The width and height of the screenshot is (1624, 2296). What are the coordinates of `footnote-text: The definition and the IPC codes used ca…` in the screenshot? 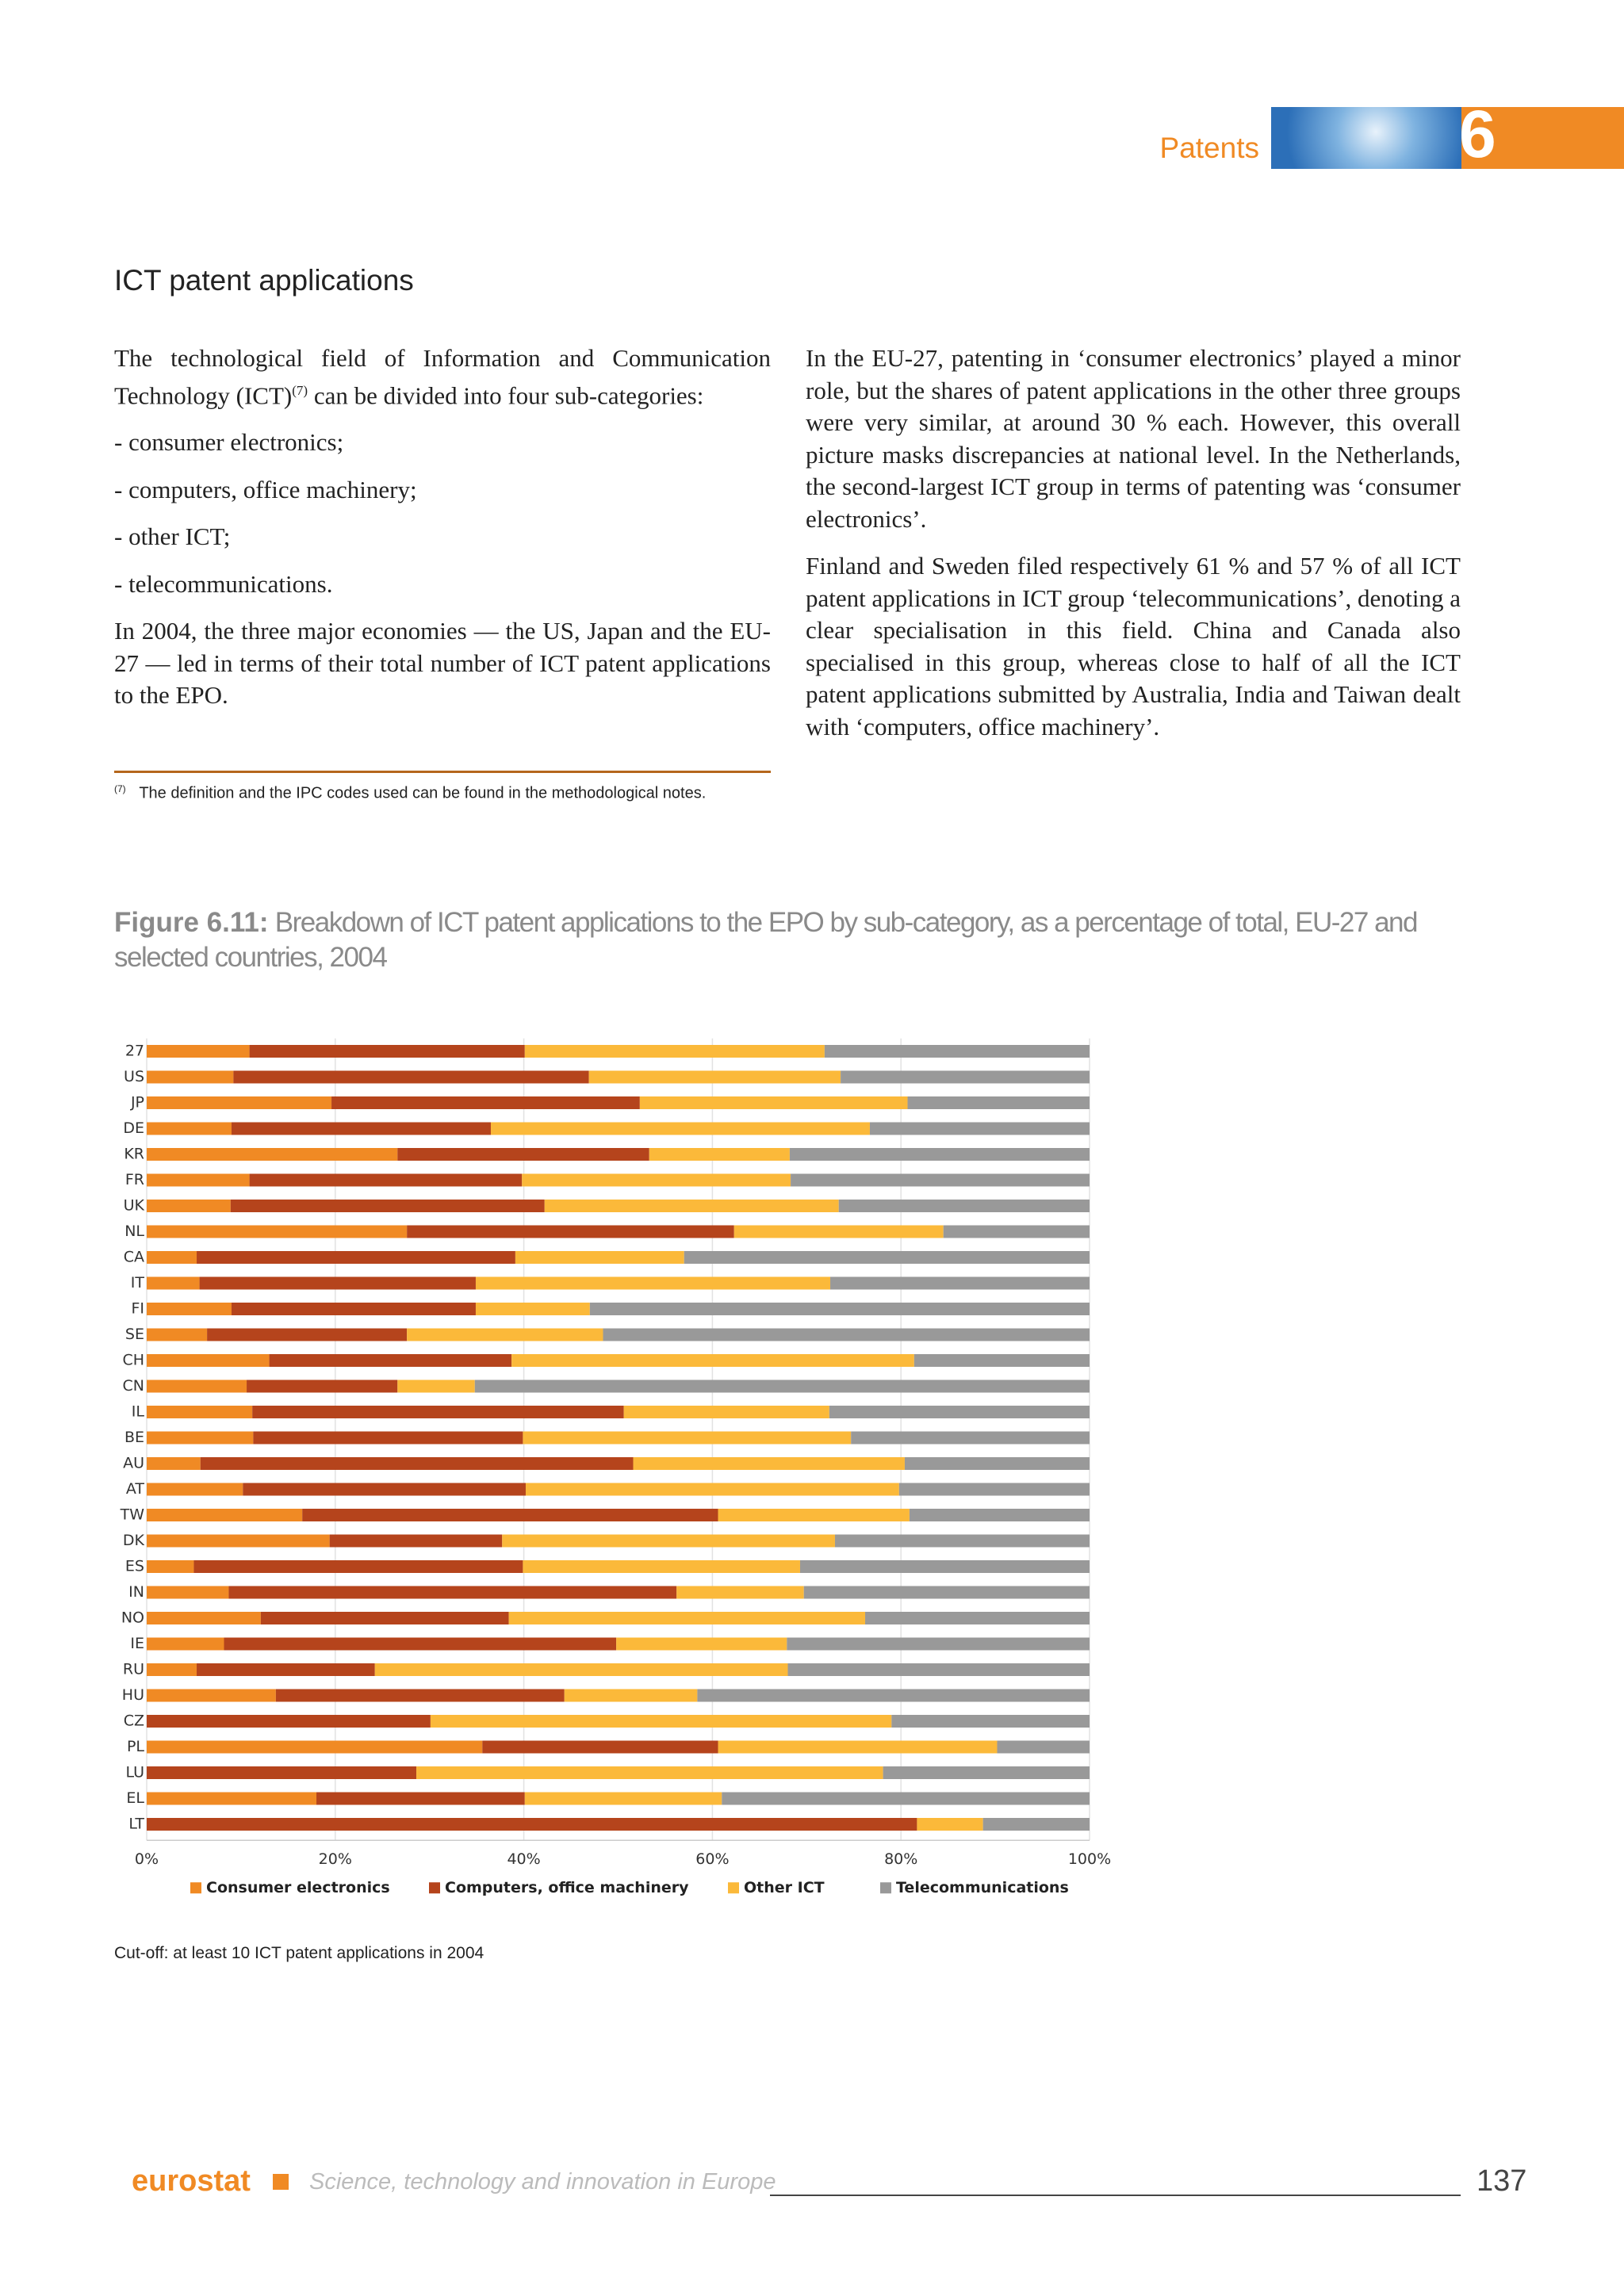 It's located at (423, 793).